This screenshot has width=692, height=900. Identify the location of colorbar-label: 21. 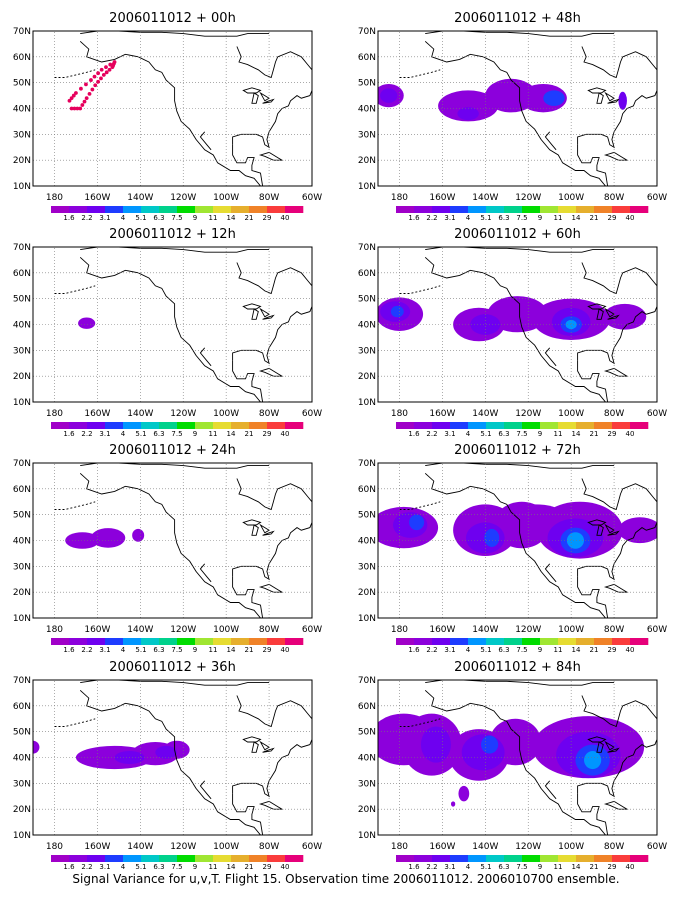
(249, 867).